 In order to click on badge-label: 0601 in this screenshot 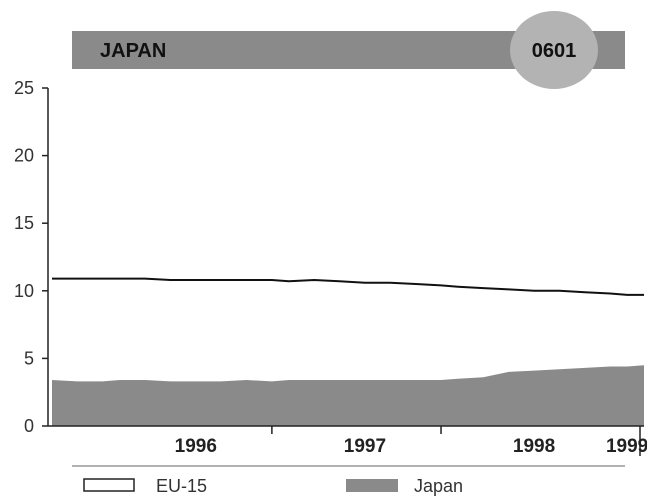, I will do `click(554, 51)`.